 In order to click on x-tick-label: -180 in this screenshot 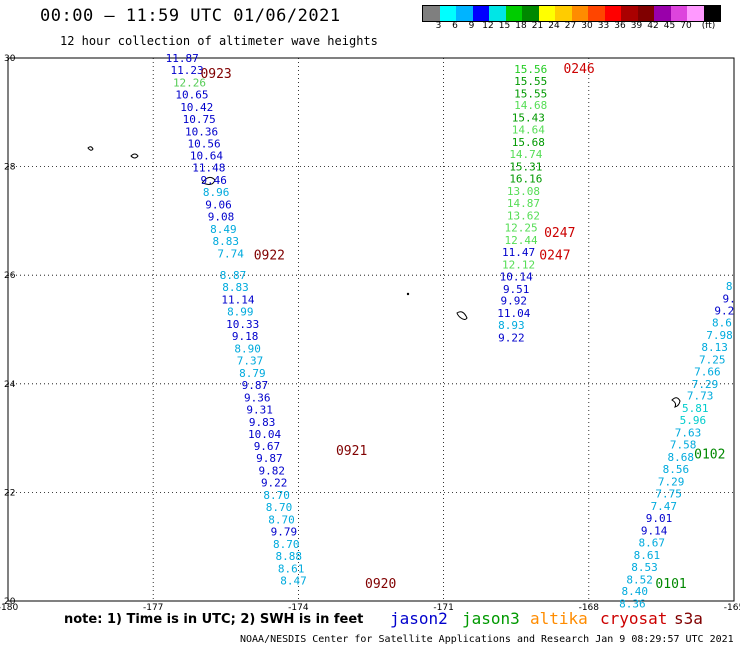, I will do `click(9, 606)`.